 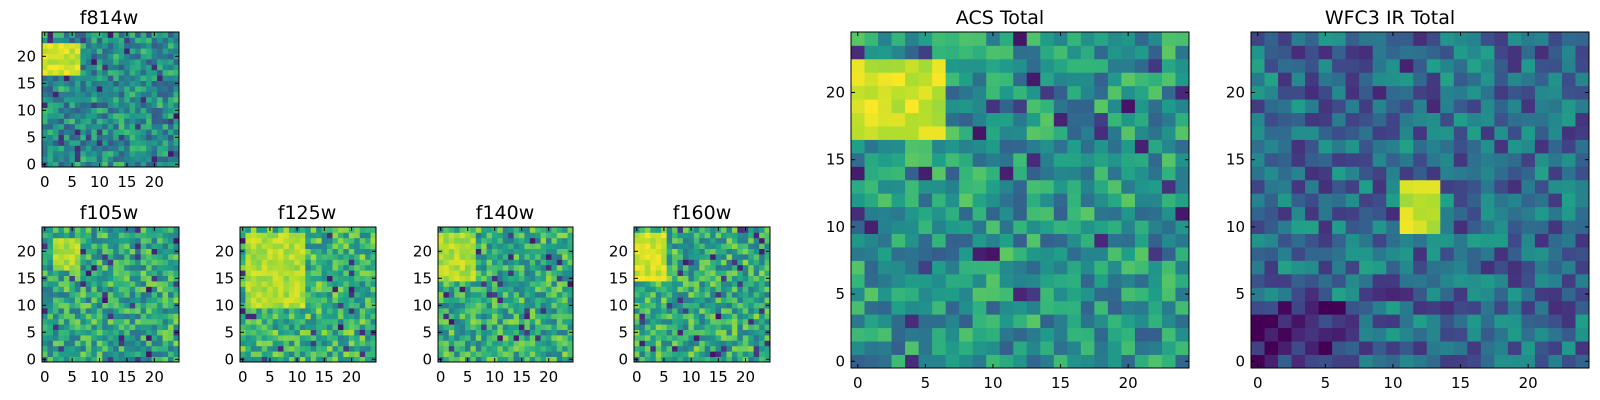 What do you see at coordinates (840, 361) in the screenshot?
I see `y-tick-label: 0` at bounding box center [840, 361].